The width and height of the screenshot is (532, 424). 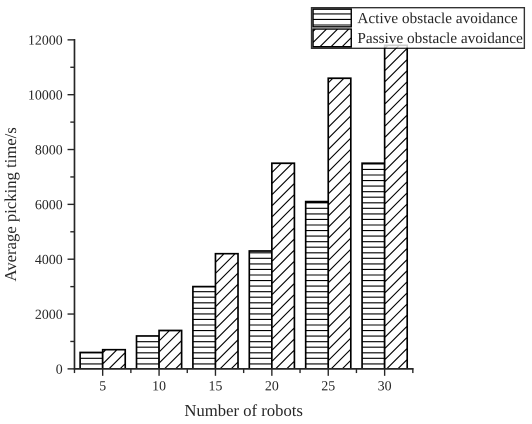 I want to click on y-tick-label: 10000, so click(x=45, y=95).